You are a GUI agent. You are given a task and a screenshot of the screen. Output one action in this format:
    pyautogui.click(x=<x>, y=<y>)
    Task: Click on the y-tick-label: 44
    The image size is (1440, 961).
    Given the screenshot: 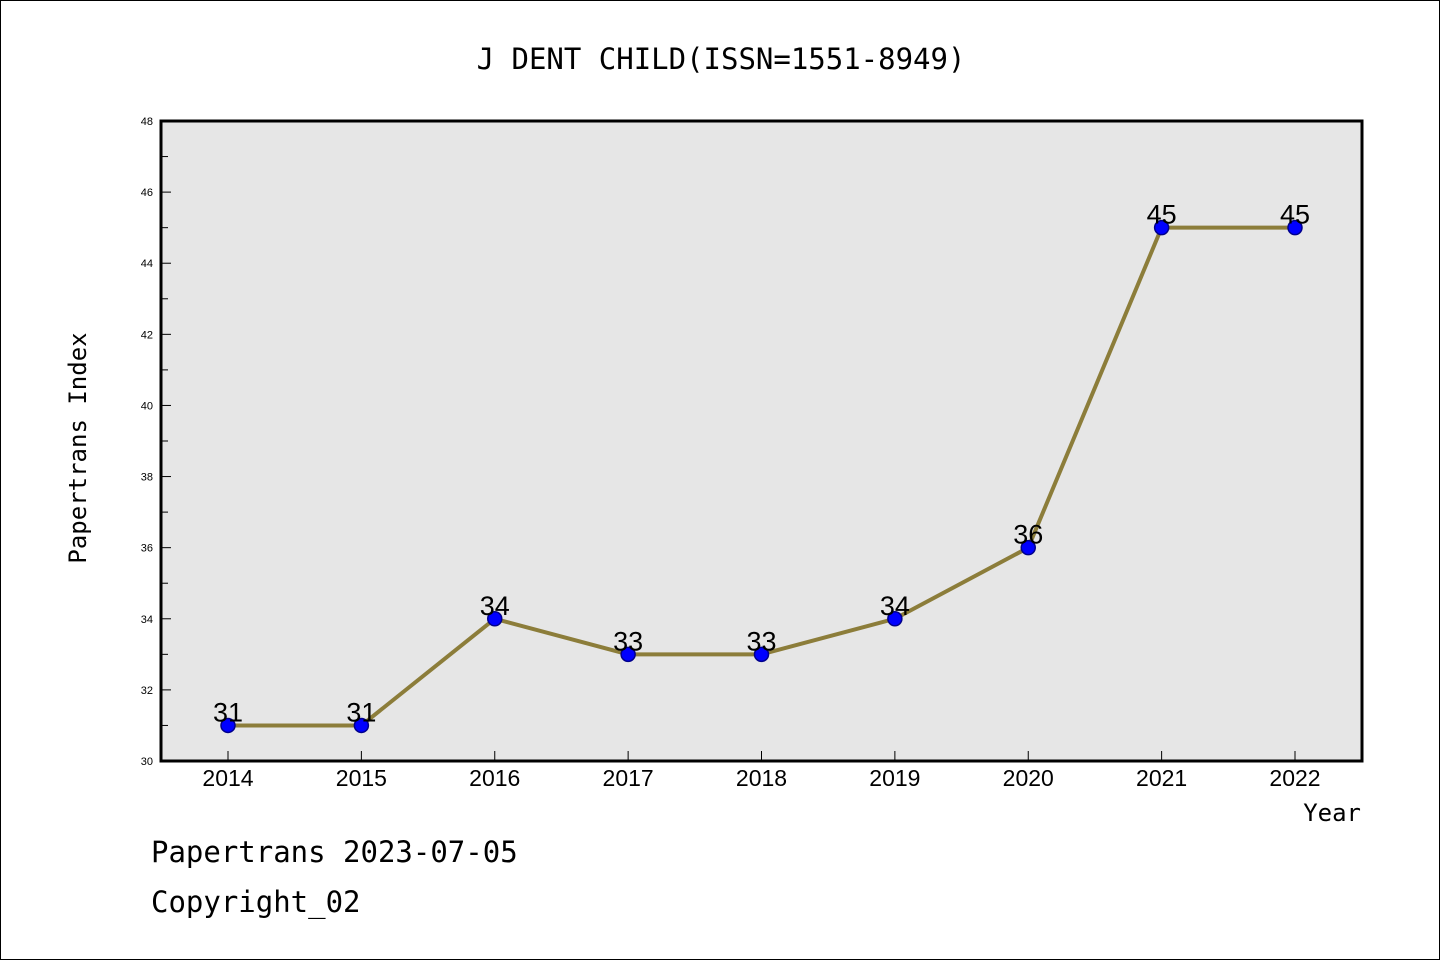 What is the action you would take?
    pyautogui.click(x=147, y=264)
    